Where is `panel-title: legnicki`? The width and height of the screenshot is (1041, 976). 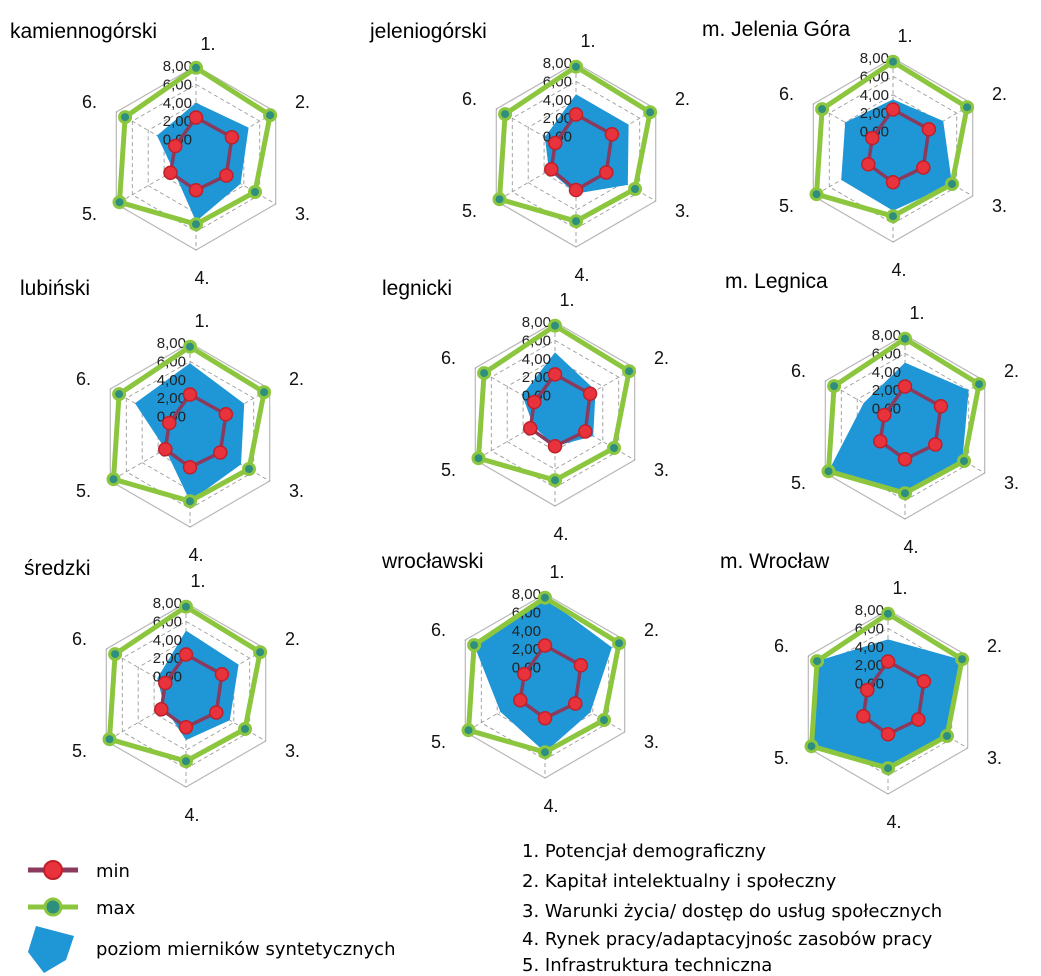 panel-title: legnicki is located at coordinates (417, 288).